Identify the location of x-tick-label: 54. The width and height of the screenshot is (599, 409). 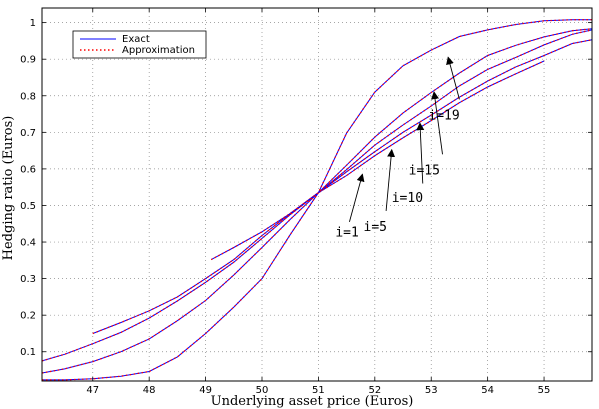
(487, 390).